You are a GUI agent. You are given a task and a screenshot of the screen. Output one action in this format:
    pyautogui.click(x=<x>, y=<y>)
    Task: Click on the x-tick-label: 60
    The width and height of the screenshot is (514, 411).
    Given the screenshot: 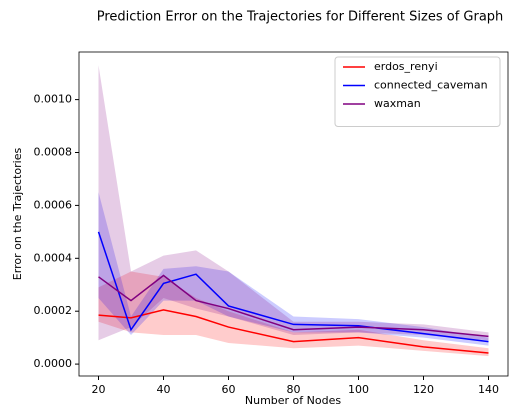 What is the action you would take?
    pyautogui.click(x=229, y=389)
    